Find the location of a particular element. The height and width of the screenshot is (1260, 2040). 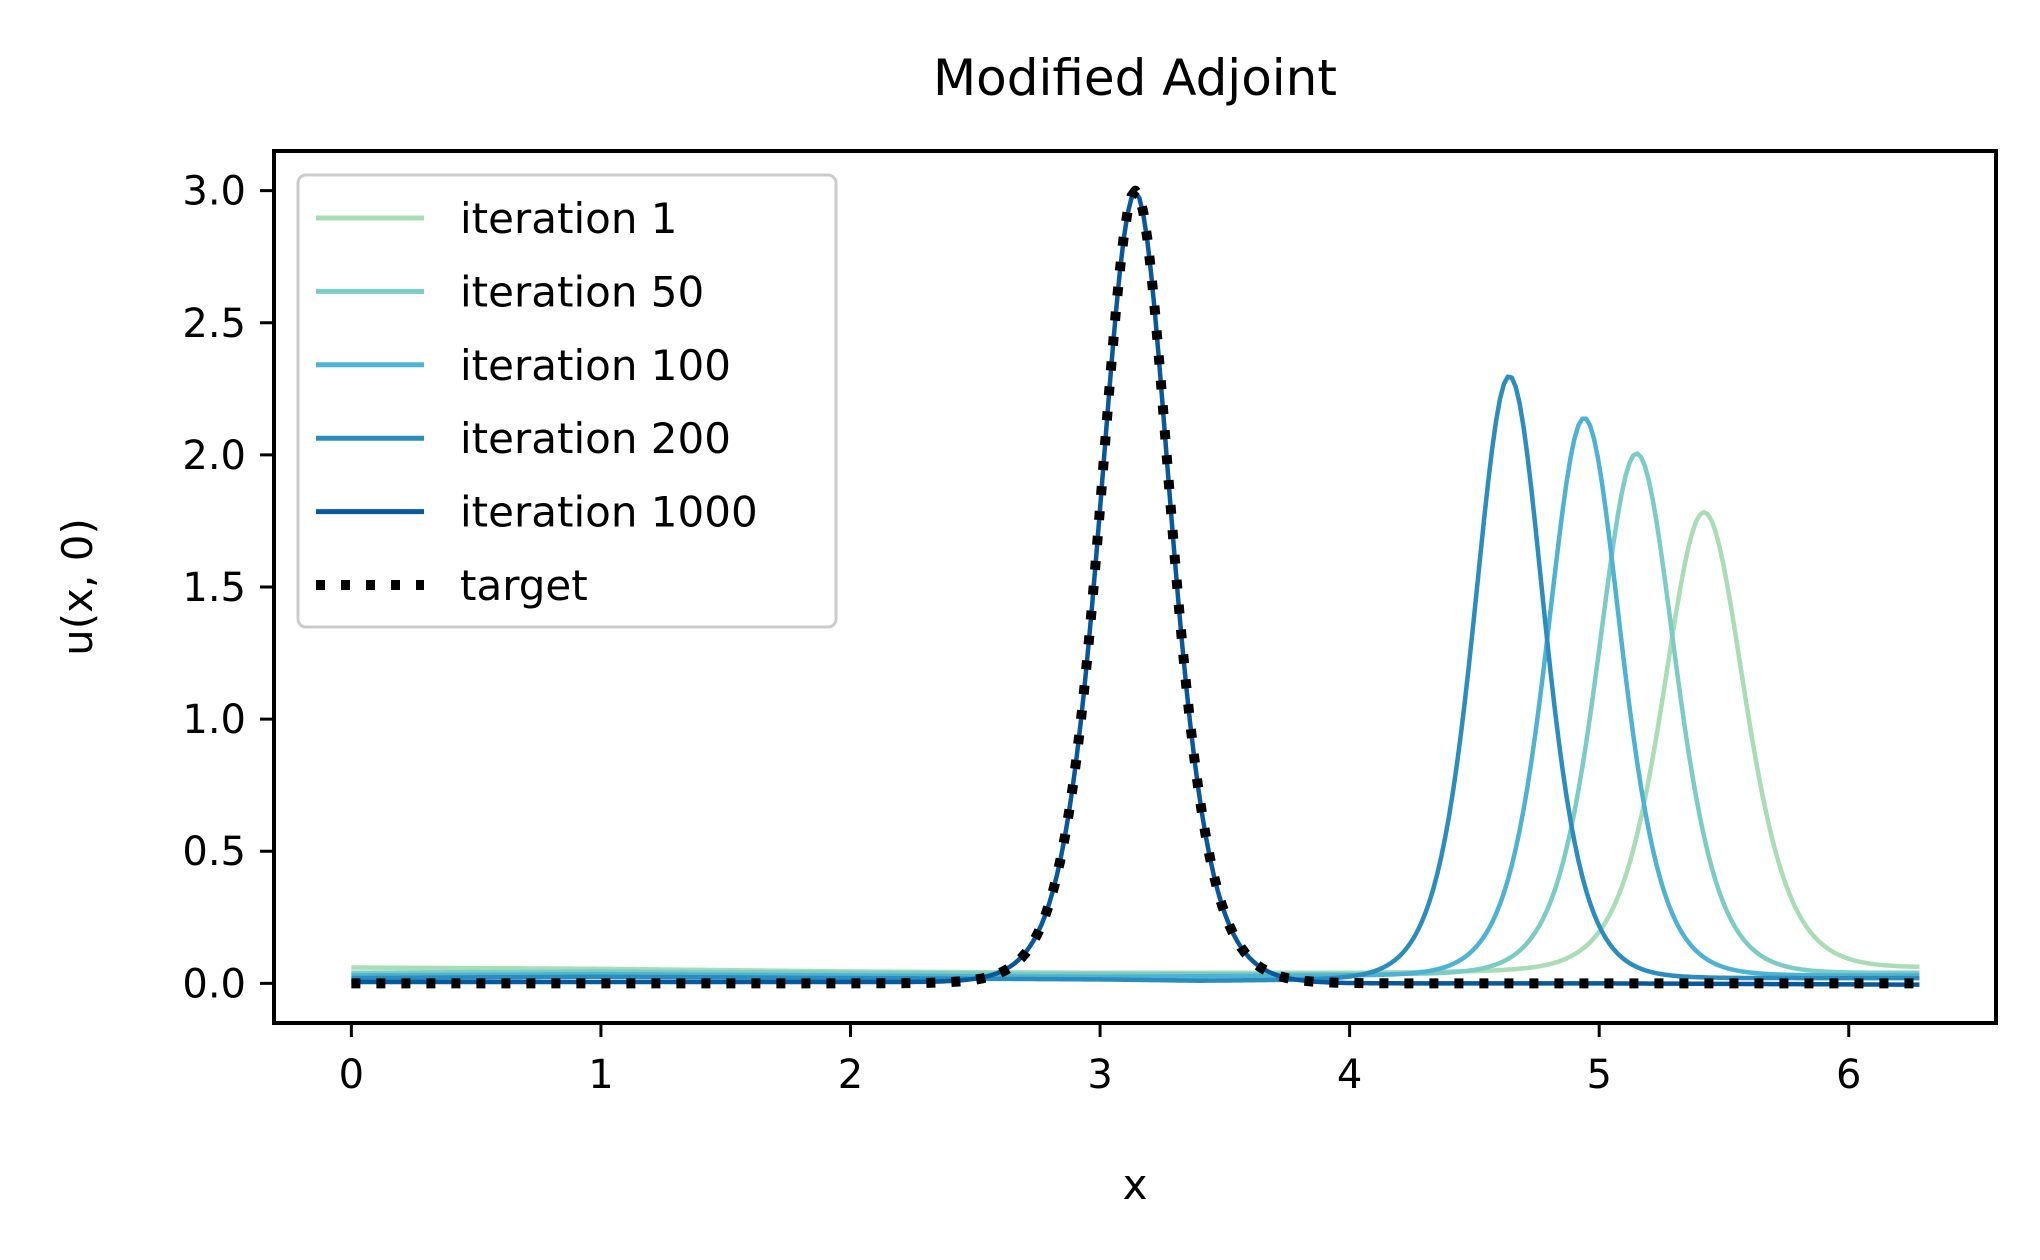

x-tick-label: 3 is located at coordinates (1099, 1075).